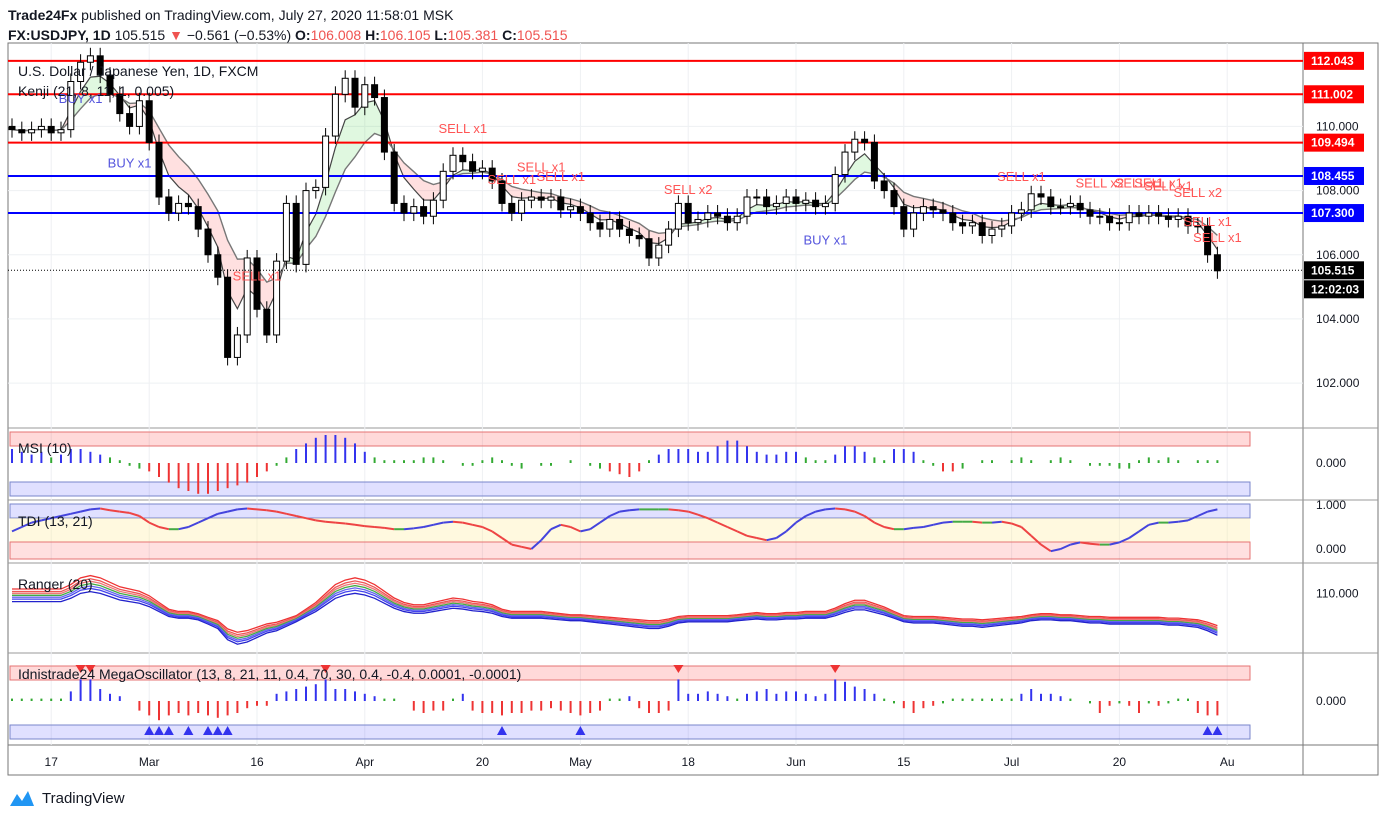 The image size is (1385, 819). Describe the element at coordinates (1331, 463) in the screenshot. I see `msi-tick-label: 0.000` at that location.